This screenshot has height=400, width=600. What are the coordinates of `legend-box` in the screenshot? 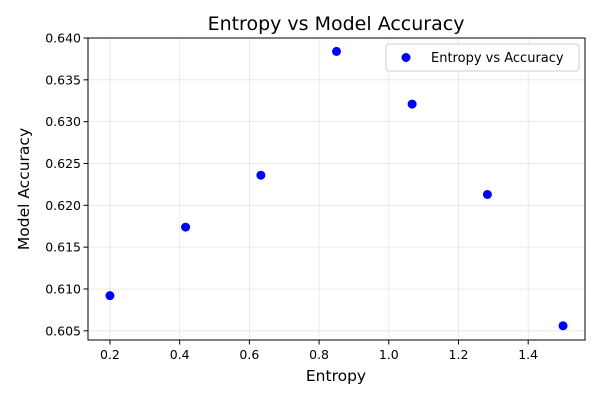 It's located at (482, 57).